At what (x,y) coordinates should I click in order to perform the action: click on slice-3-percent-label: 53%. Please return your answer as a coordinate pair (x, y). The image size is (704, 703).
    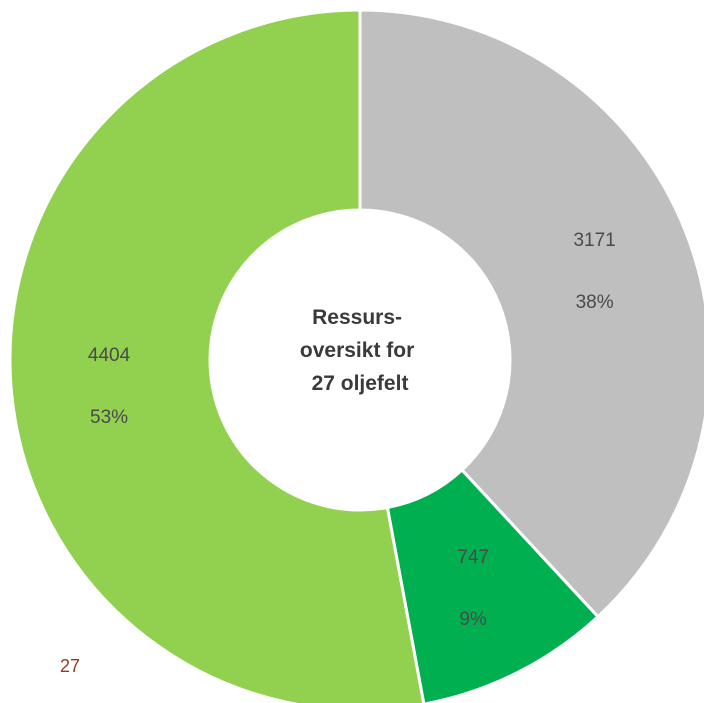
    Looking at the image, I should click on (109, 417).